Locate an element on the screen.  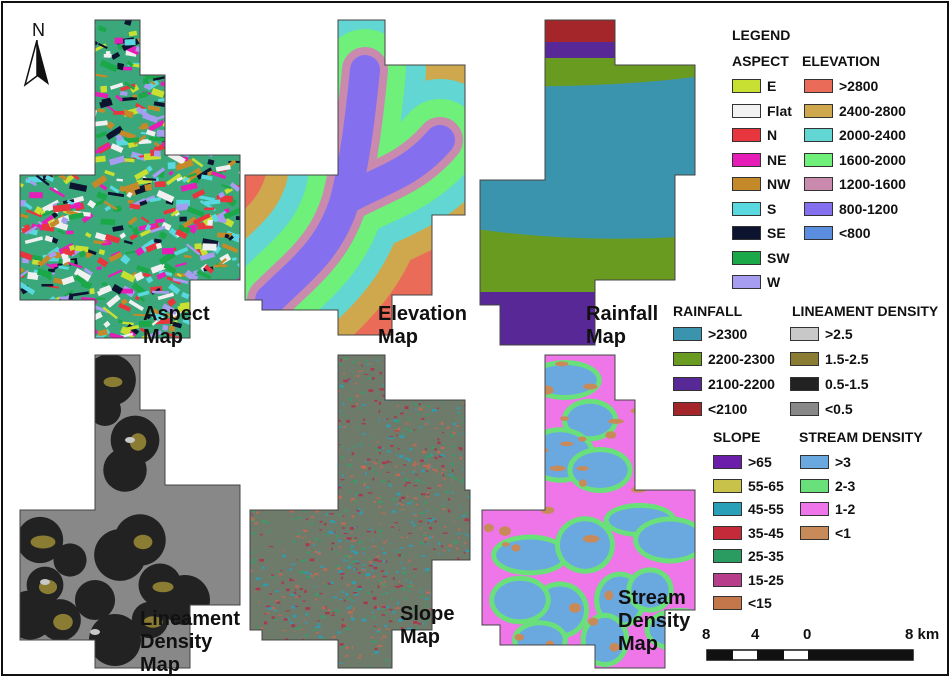
stream-legend-label: 2-3 is located at coordinates (845, 485).